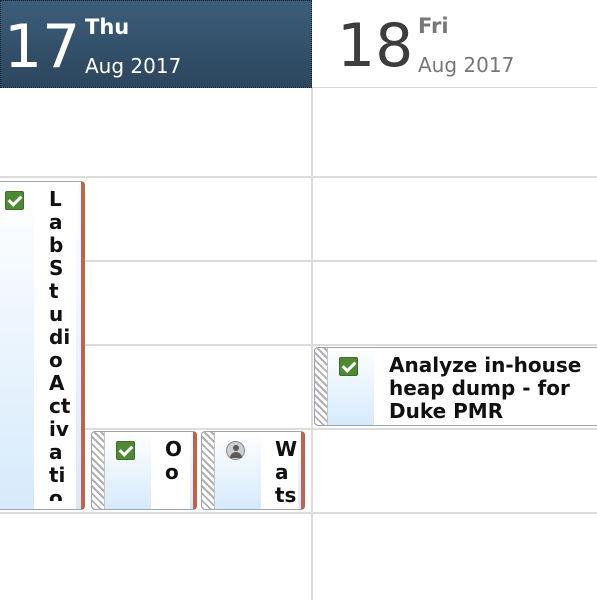 Image resolution: width=597 pixels, height=600 pixels. Describe the element at coordinates (144, 470) in the screenshot. I see `event-oco: O'Co` at that location.